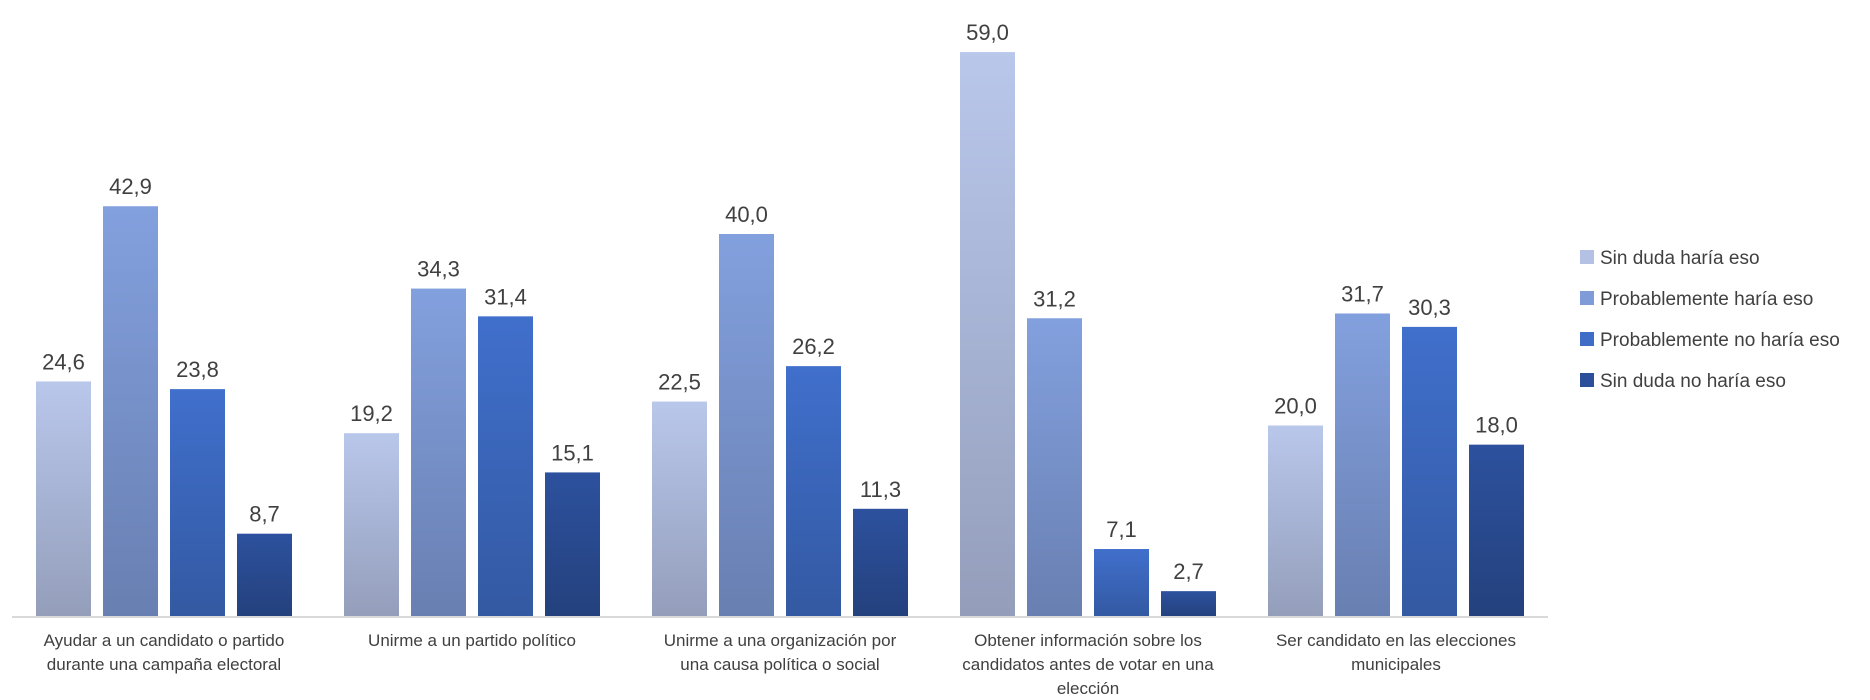 The height and width of the screenshot is (700, 1870). I want to click on value-label-2-1: 19,2, so click(371, 413).